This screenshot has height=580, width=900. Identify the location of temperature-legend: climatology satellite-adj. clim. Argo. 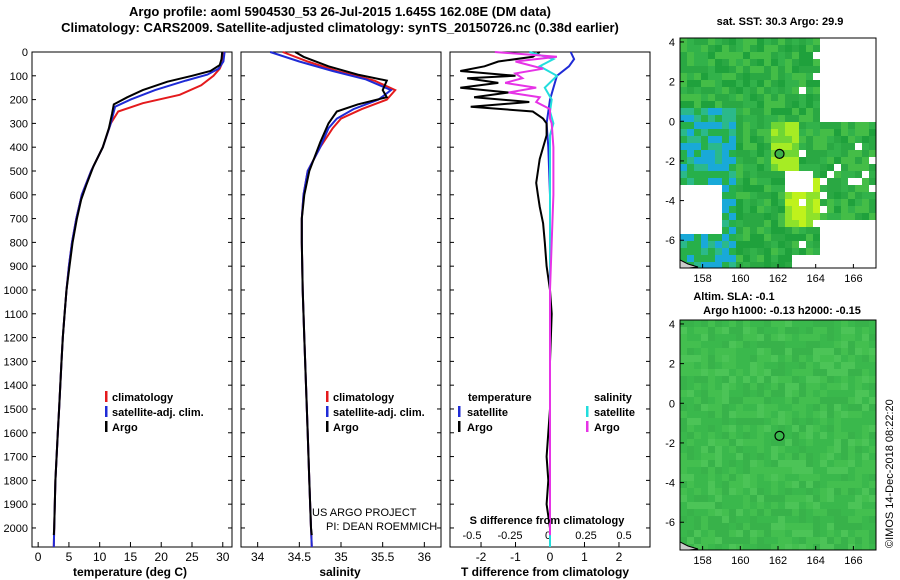
(154, 412).